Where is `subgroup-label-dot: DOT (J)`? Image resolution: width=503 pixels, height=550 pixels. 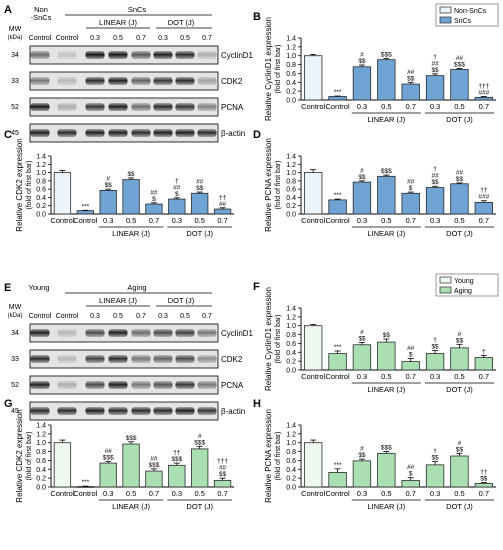 subgroup-label-dot: DOT (J) is located at coordinates (181, 22).